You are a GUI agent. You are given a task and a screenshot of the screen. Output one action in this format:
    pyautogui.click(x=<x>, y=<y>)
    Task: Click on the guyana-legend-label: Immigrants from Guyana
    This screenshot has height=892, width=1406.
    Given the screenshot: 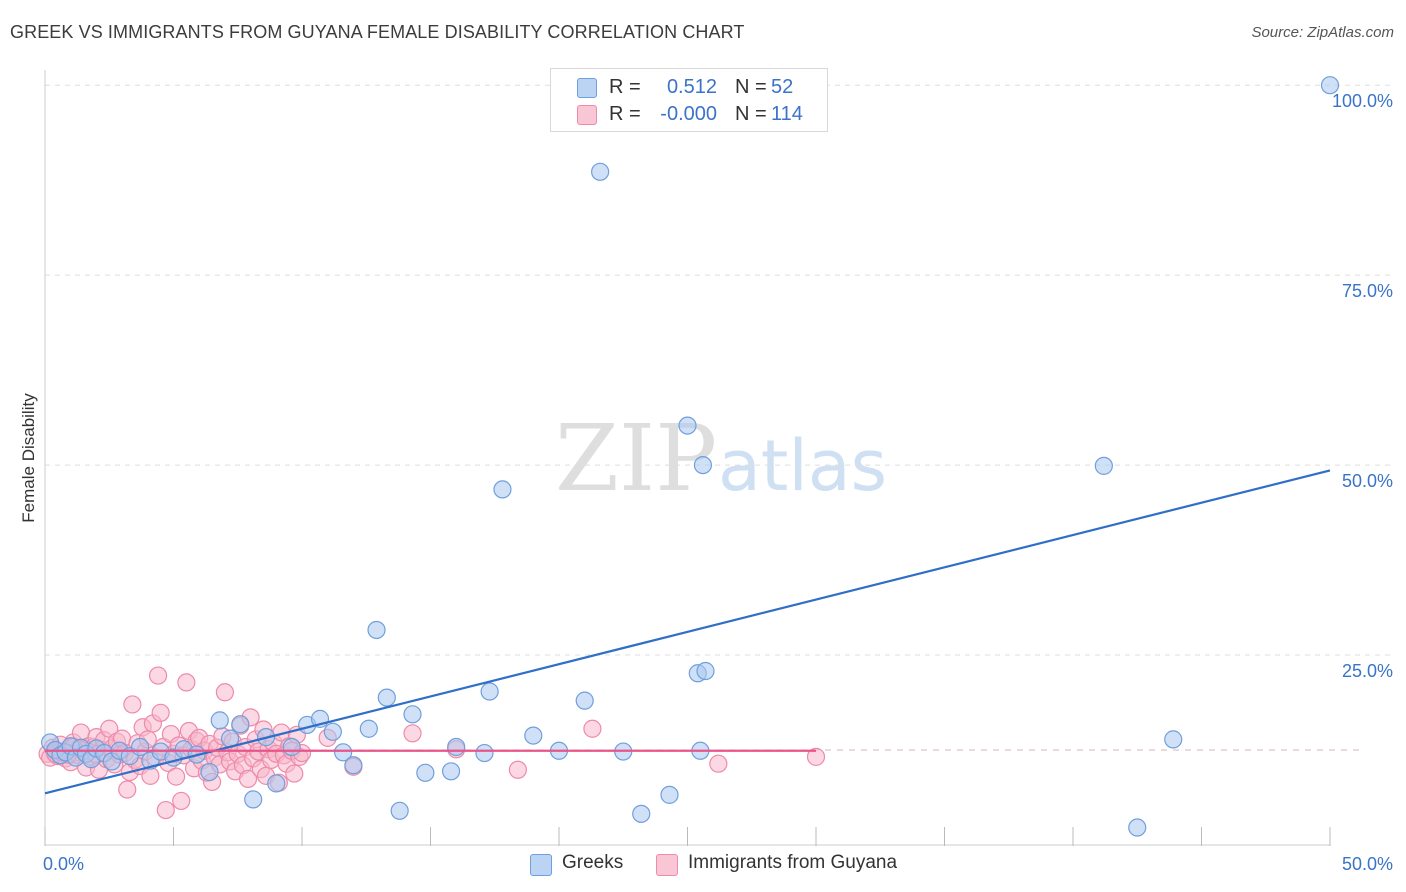 What is the action you would take?
    pyautogui.click(x=793, y=862)
    